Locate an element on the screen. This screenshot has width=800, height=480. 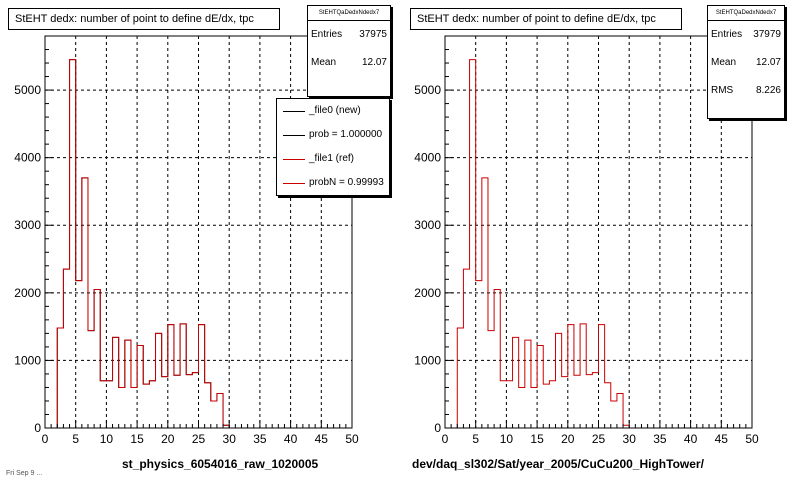
left-xlabel: st_physics_6054016_raw_1020005 is located at coordinates (220, 464).